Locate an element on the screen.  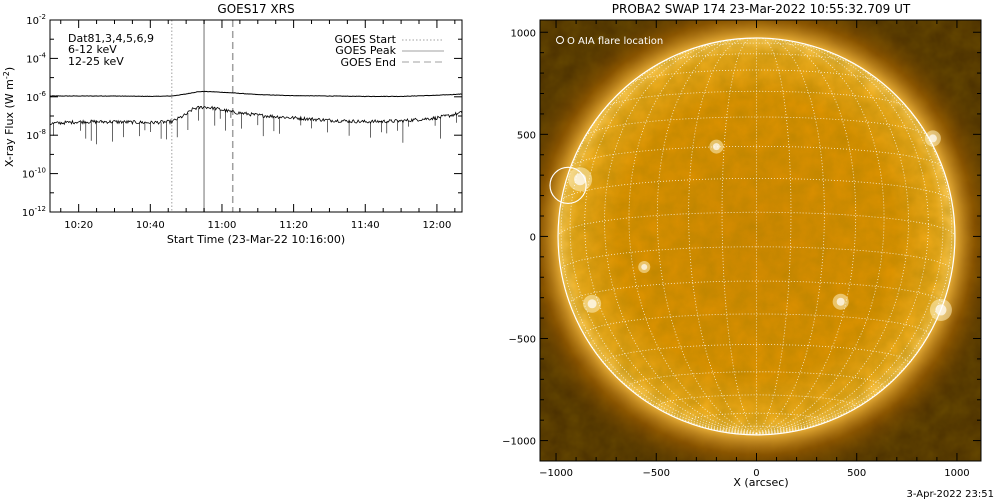
swap-y-tick-labels: −1000 −500 0 500 1000 is located at coordinates (519, 237).